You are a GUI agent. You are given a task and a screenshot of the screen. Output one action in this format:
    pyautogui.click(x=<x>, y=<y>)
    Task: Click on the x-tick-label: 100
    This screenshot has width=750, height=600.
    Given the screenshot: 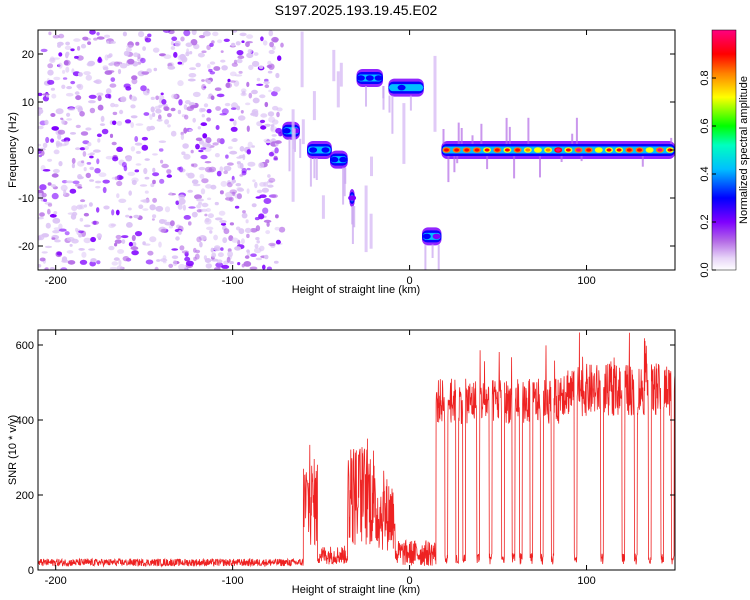 What is the action you would take?
    pyautogui.click(x=586, y=581)
    